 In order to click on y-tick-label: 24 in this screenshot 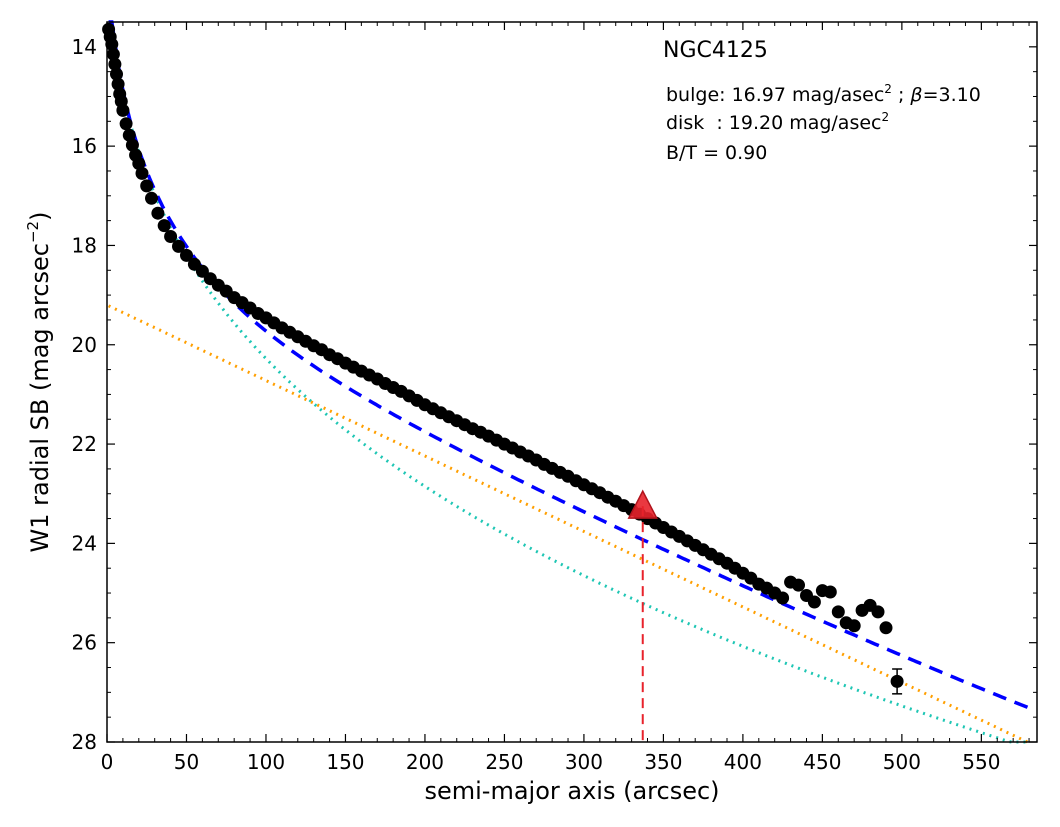, I will do `click(84, 543)`.